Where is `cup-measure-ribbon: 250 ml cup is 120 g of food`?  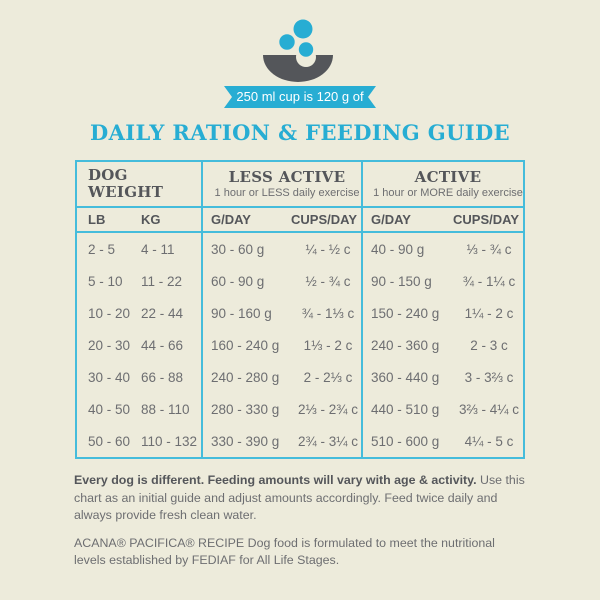 cup-measure-ribbon: 250 ml cup is 120 g of food is located at coordinates (300, 97).